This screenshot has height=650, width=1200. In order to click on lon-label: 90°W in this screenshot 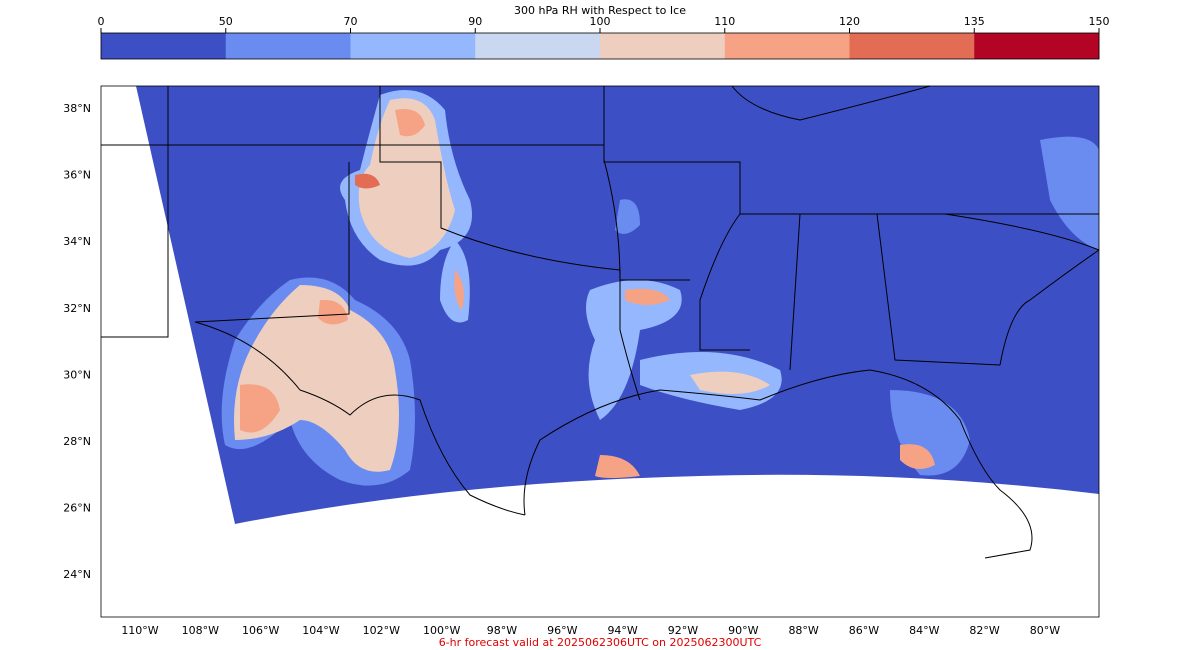, I will do `click(743, 630)`.